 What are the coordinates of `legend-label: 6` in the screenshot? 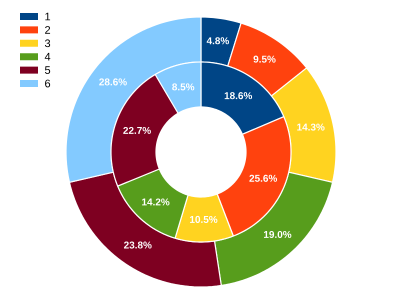 It's located at (47, 84).